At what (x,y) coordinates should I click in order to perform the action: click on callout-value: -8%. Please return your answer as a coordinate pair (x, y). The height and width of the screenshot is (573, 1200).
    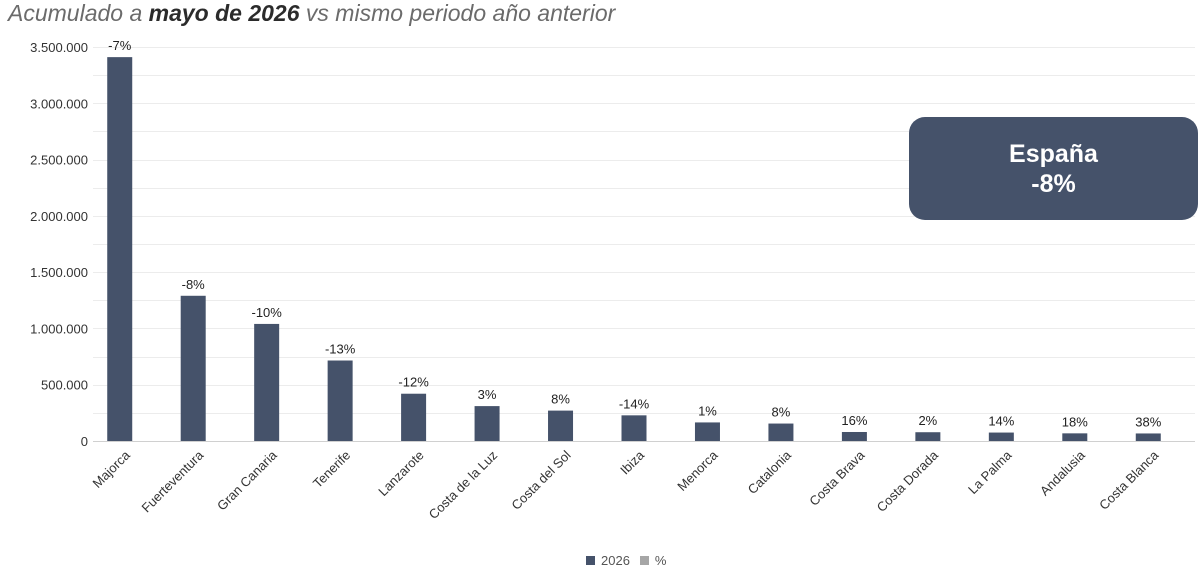
    Looking at the image, I should click on (1053, 184).